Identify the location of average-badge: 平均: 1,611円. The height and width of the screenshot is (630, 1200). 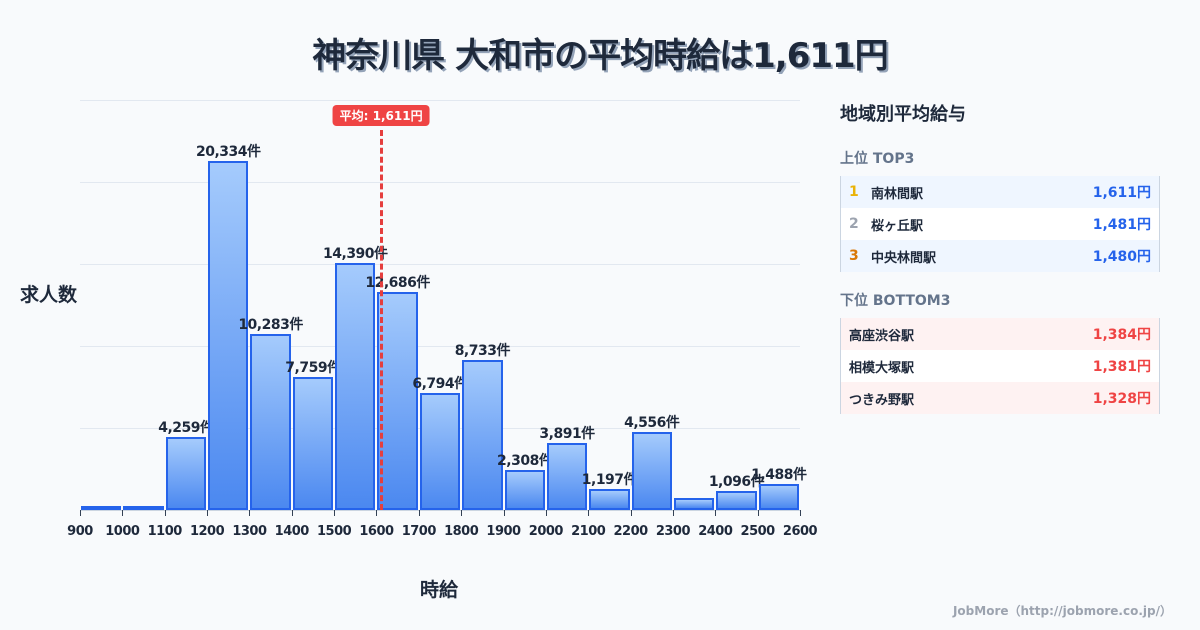
(381, 115).